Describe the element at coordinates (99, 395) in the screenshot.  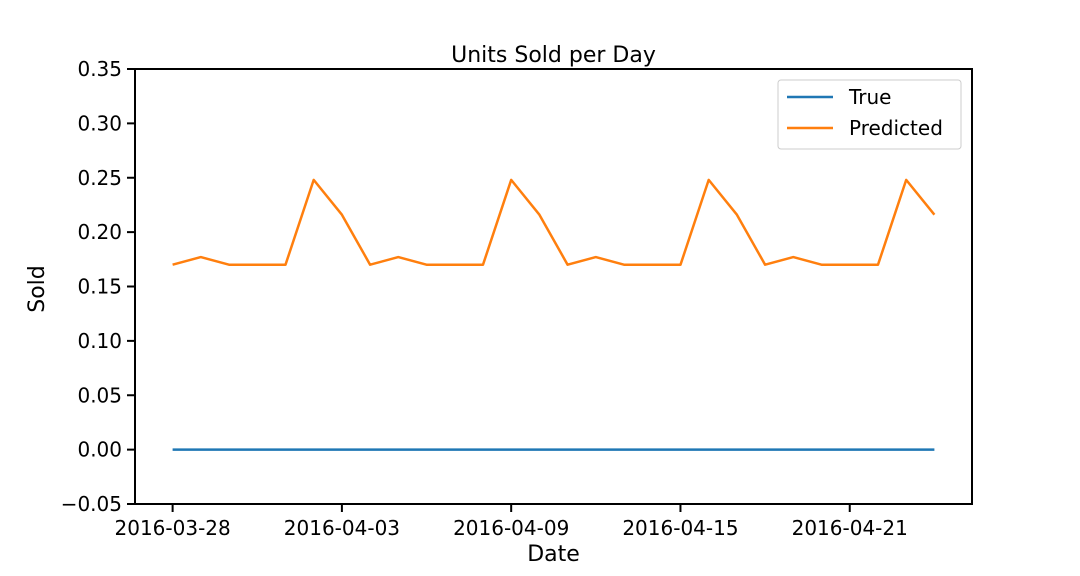
I see `y-tick-label: 0.05` at that location.